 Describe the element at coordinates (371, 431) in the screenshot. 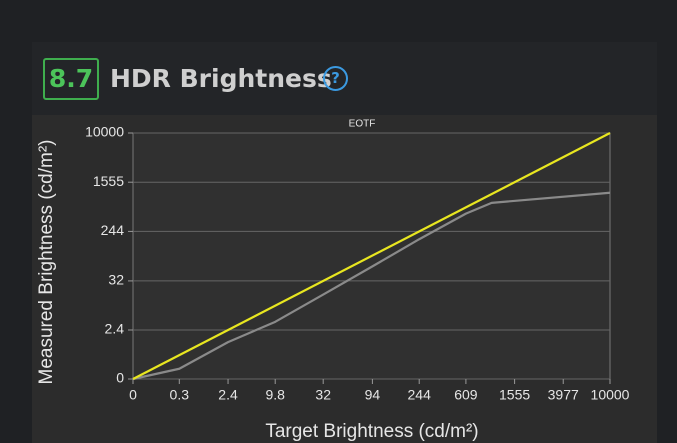

I see `x-axis-label: Target Brightness (cd/m²)` at that location.